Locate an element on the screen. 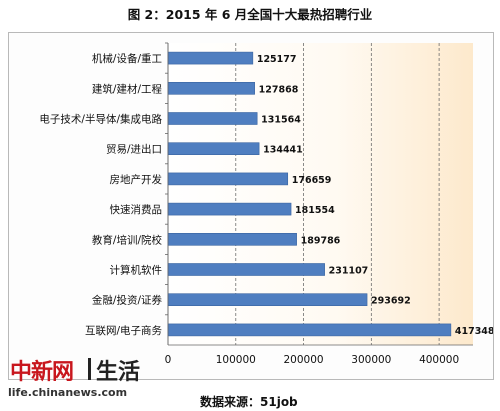 The image size is (500, 411). value-label: 231107 is located at coordinates (349, 271).